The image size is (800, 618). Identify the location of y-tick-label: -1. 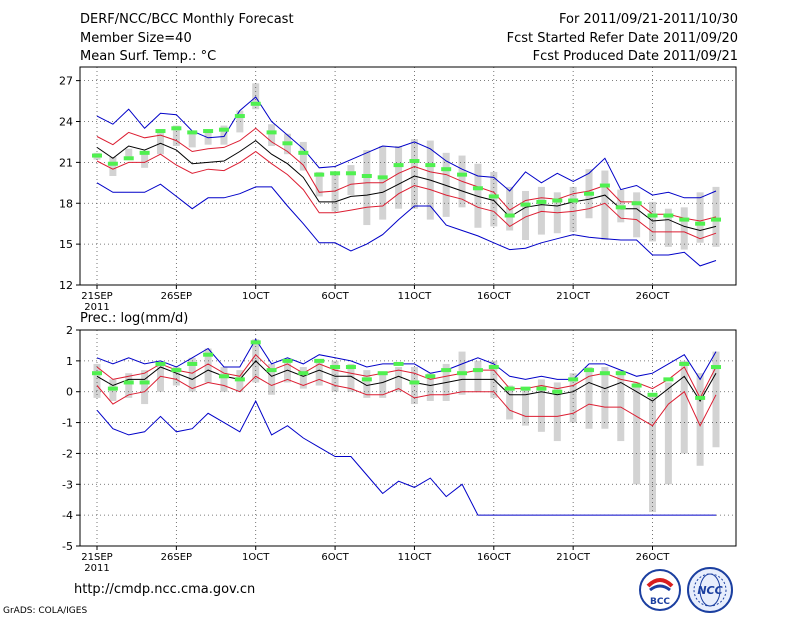
(67, 423).